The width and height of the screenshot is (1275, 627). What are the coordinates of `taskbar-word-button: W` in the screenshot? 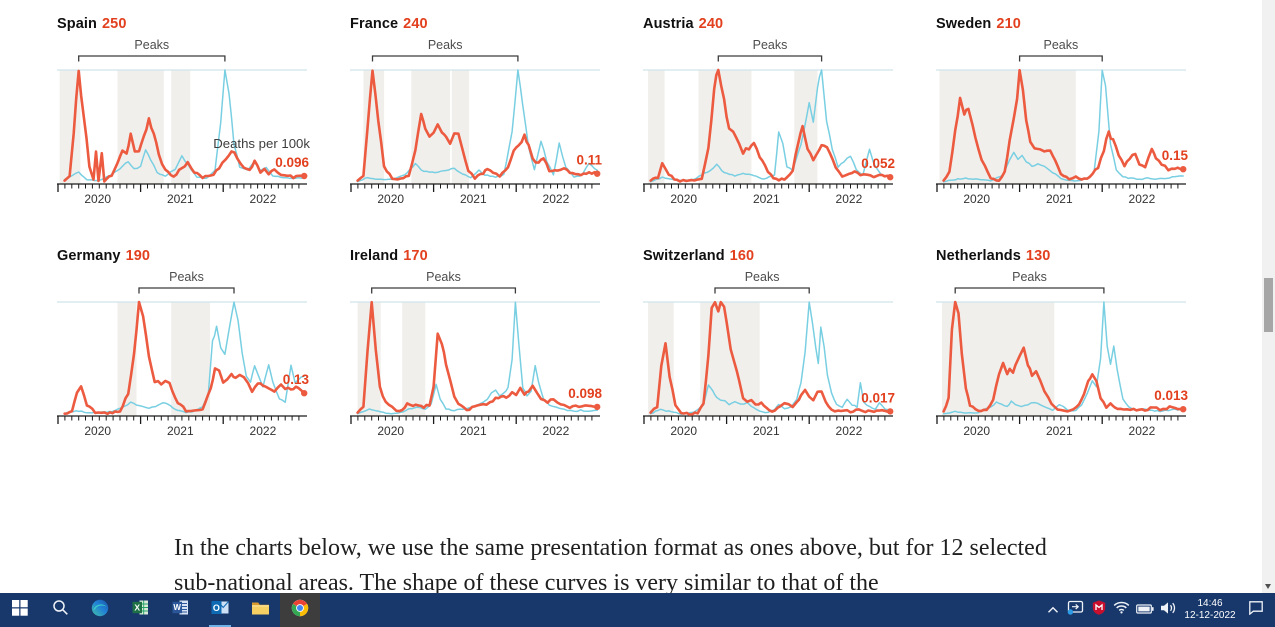 It's located at (180, 610).